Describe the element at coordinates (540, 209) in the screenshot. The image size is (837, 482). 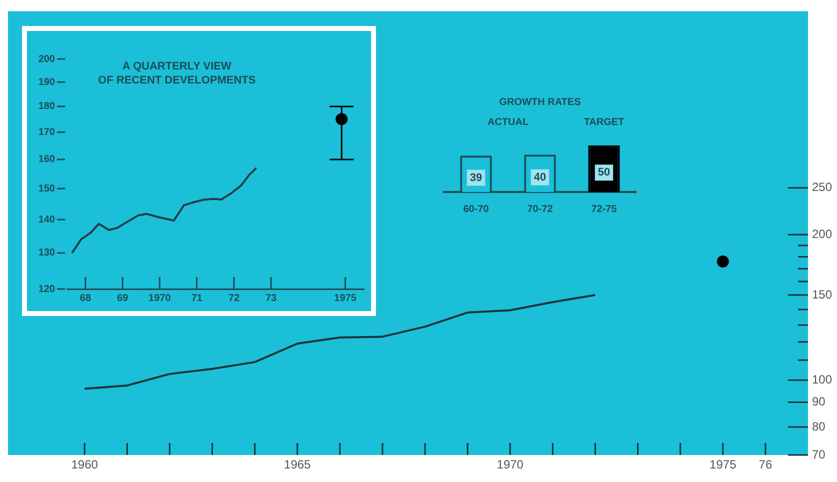
I see `x-tick-label: 70-72` at that location.